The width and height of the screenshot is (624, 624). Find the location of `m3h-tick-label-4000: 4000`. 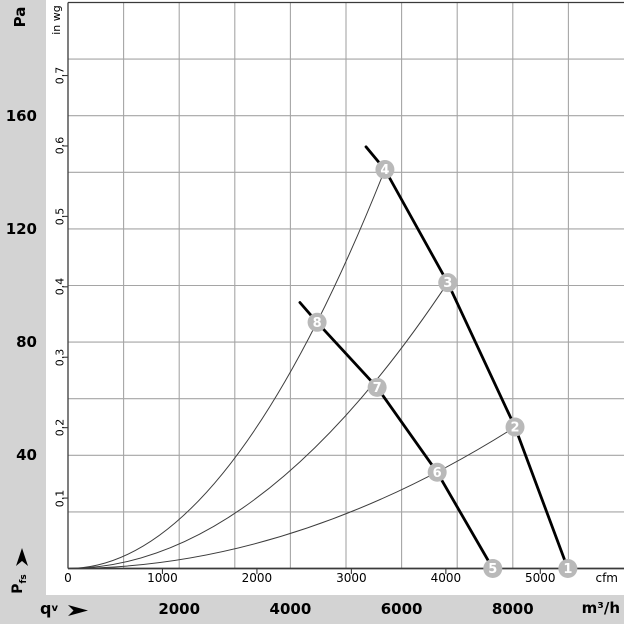

m3h-tick-label-4000: 4000 is located at coordinates (290, 609).